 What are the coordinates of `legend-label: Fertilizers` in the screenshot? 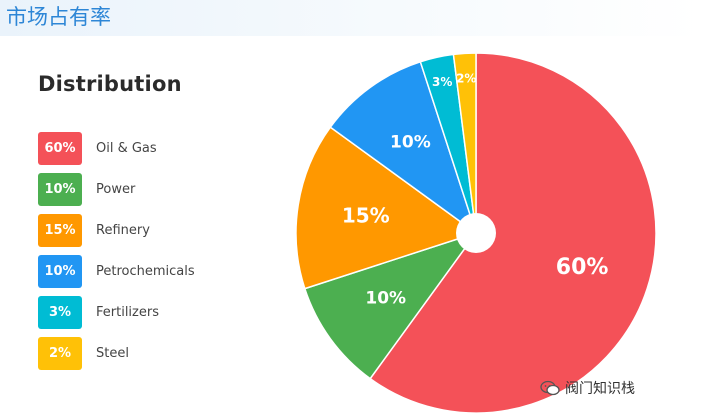 It's located at (127, 312).